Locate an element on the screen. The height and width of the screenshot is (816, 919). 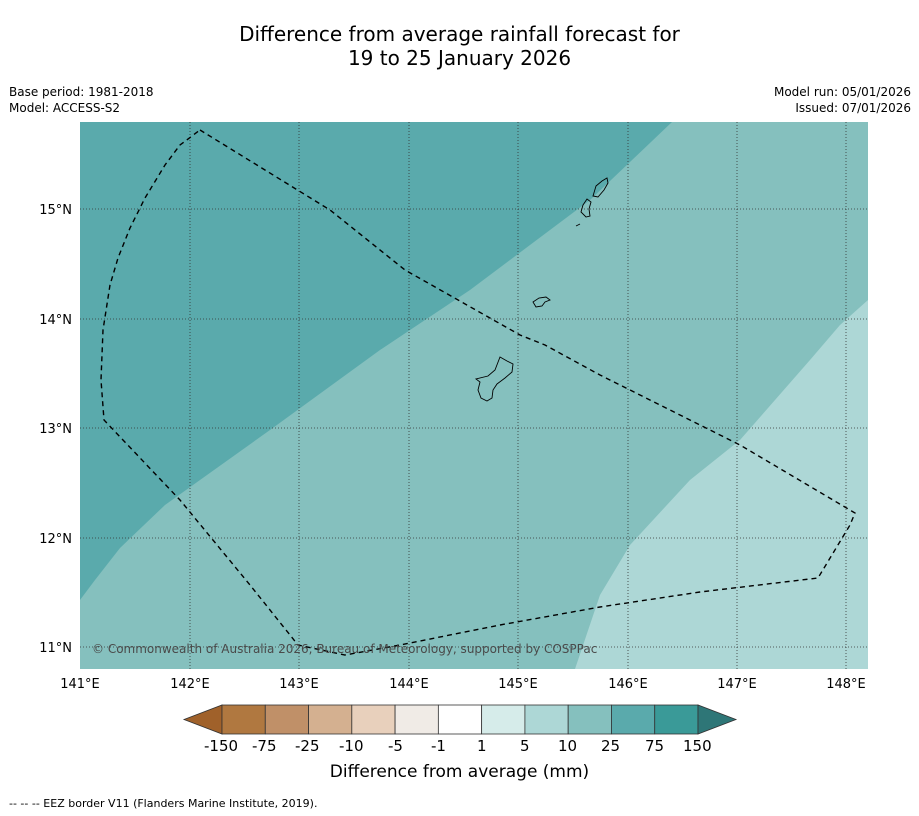
colorbar-tick: 5 is located at coordinates (525, 746).